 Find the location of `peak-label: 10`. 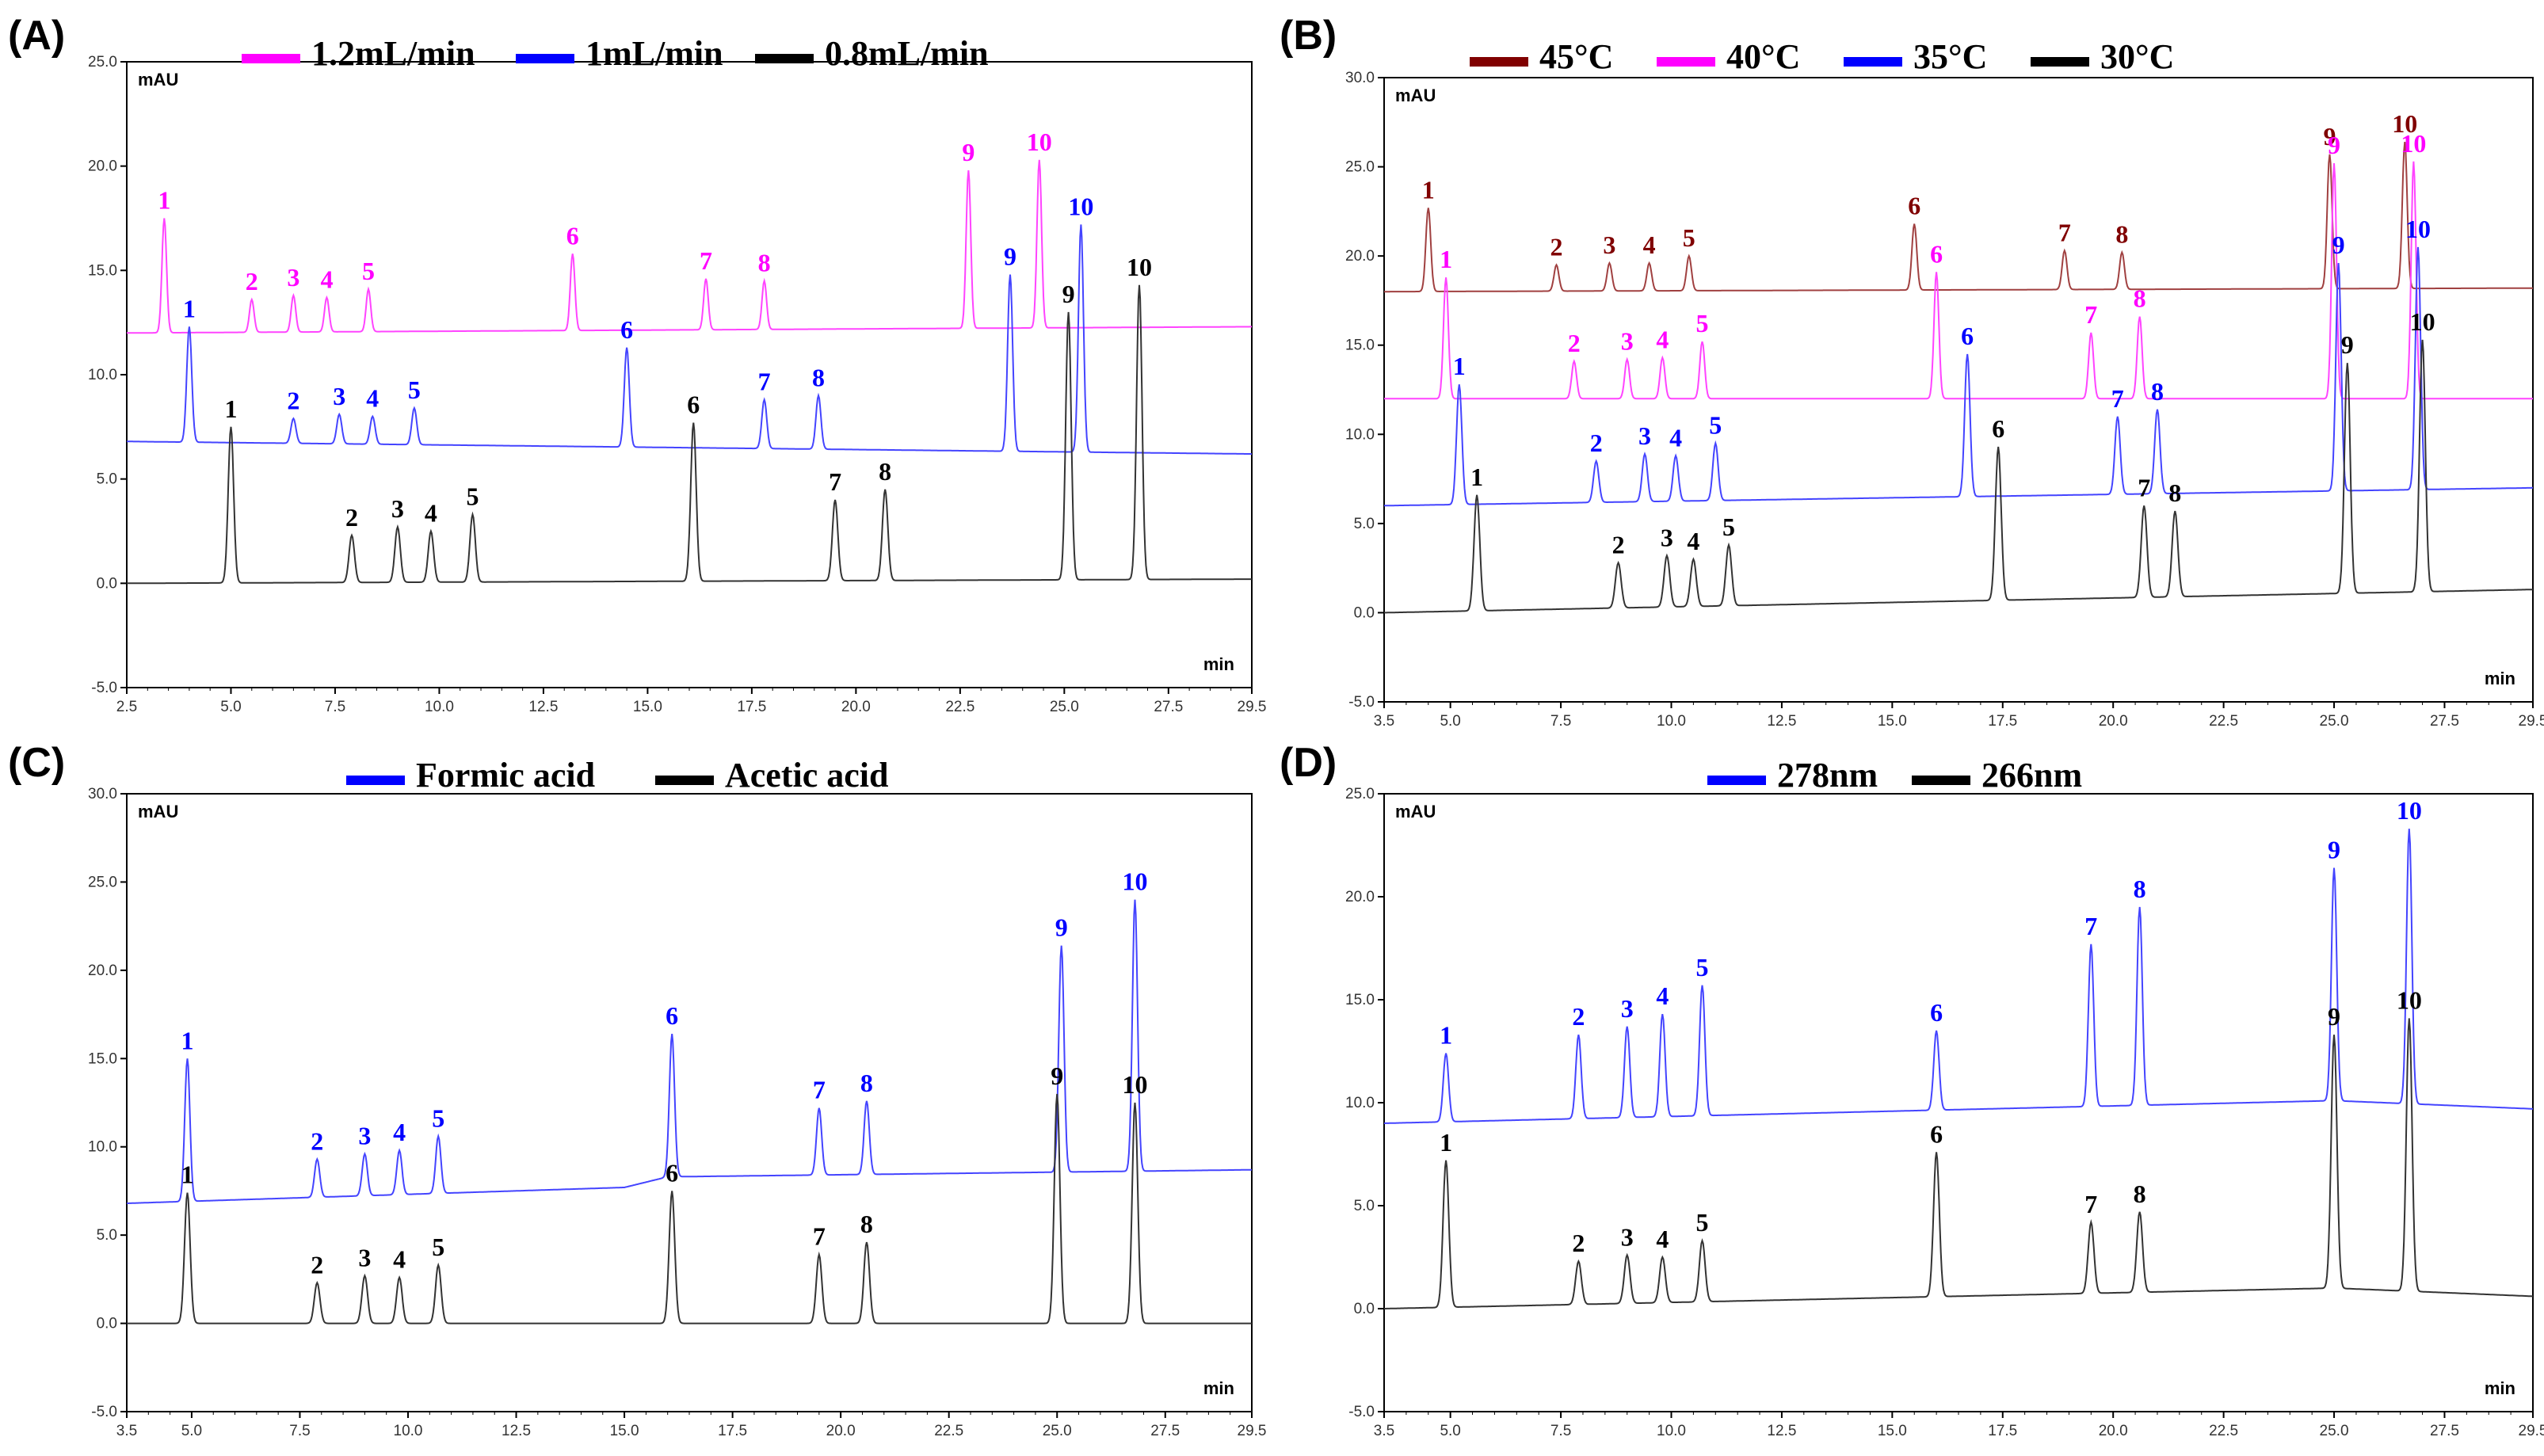

peak-label: 10 is located at coordinates (1140, 267).